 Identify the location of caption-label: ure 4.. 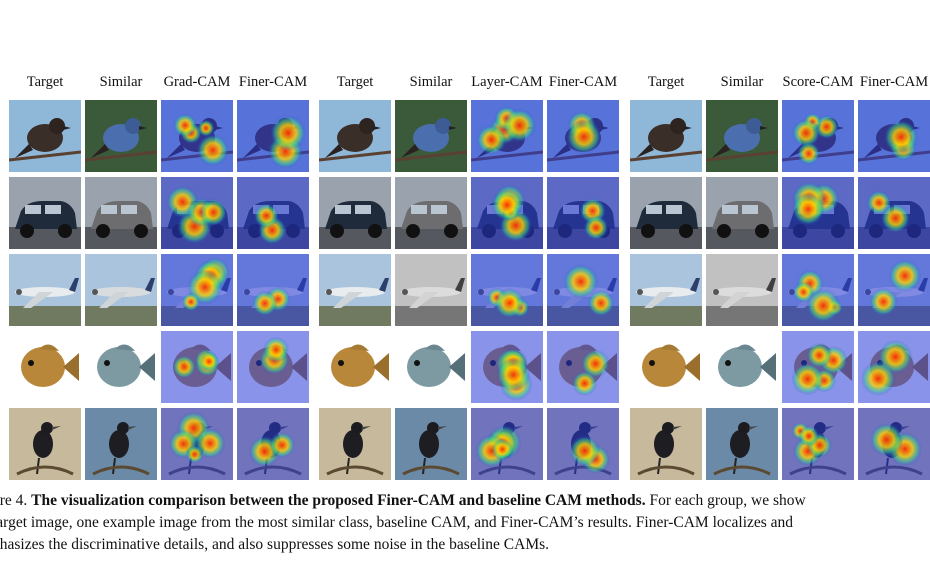
(14, 500).